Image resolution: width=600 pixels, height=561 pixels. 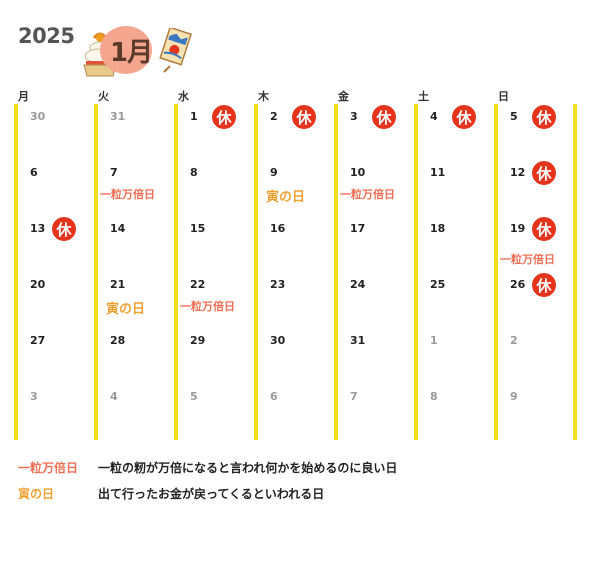 I want to click on day-number: 16, so click(x=278, y=228).